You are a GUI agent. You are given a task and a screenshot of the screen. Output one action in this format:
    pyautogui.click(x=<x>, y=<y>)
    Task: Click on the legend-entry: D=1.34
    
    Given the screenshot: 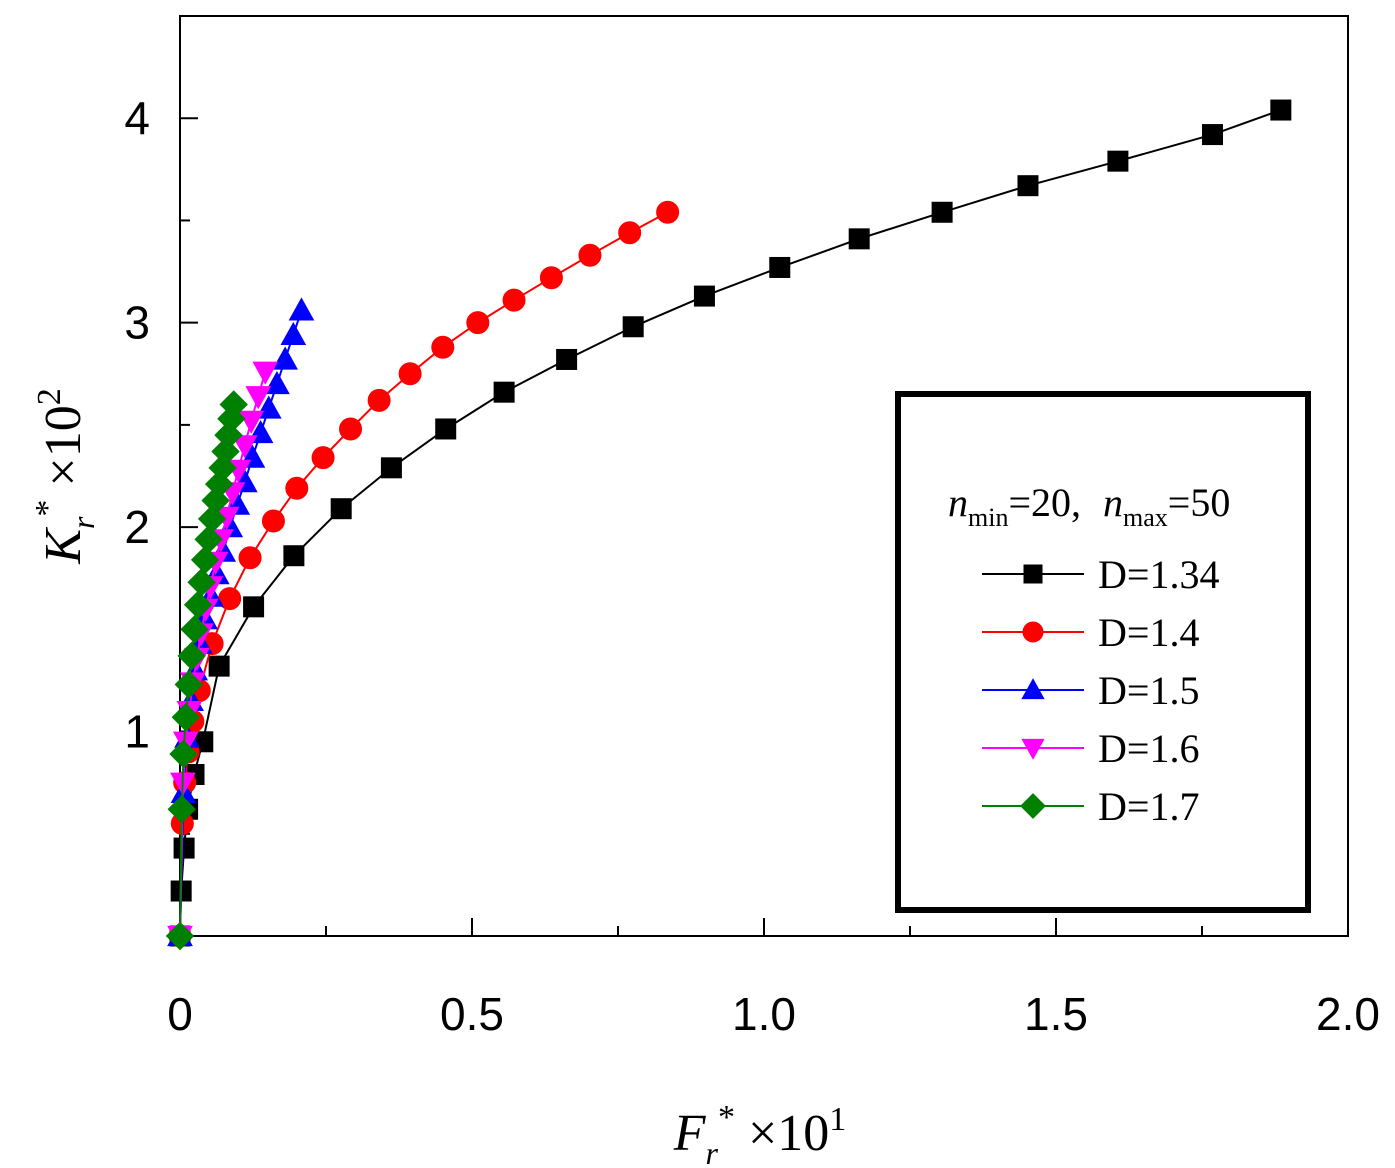 What is the action you would take?
    pyautogui.click(x=1100, y=574)
    